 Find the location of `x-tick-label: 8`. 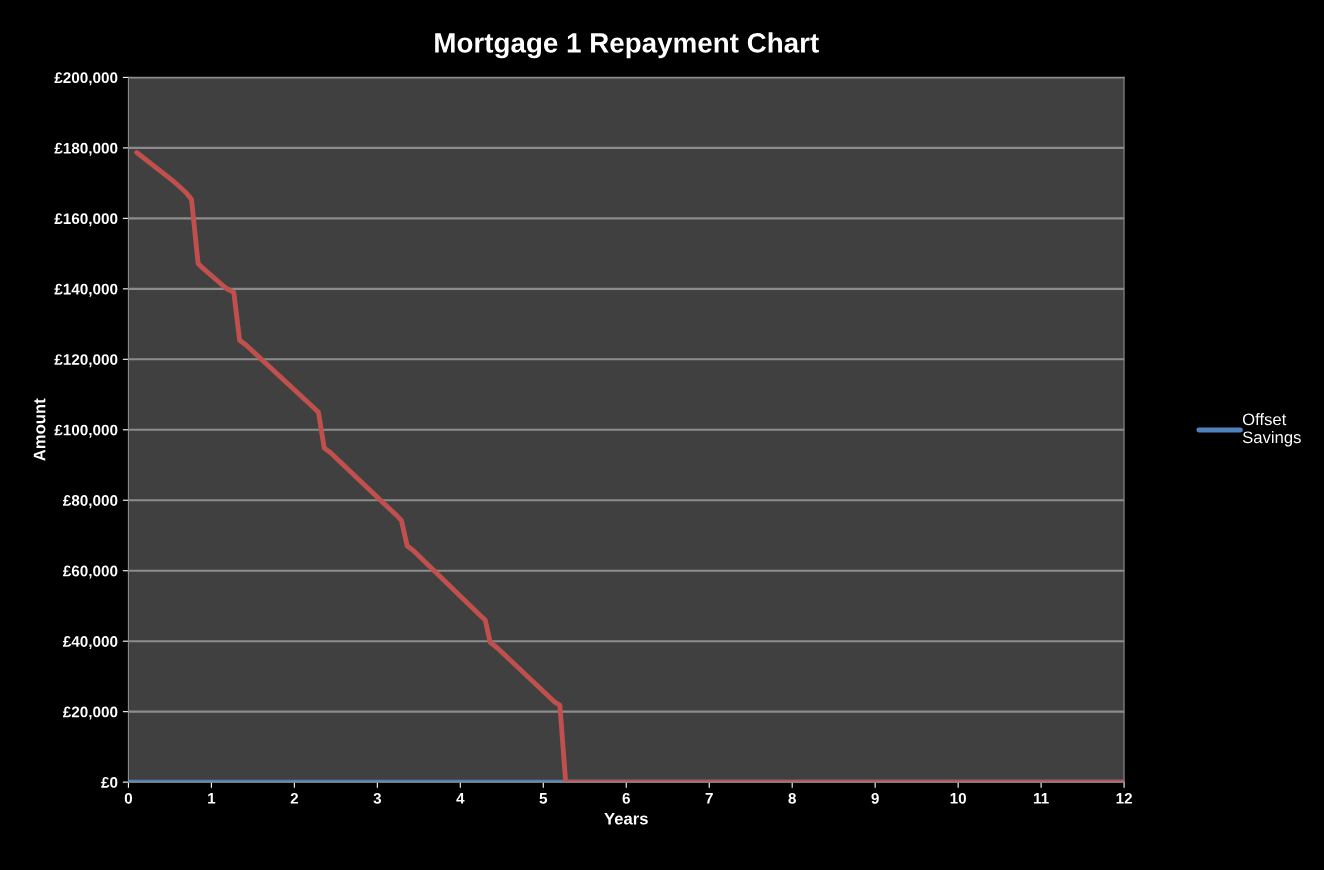

x-tick-label: 8 is located at coordinates (792, 798).